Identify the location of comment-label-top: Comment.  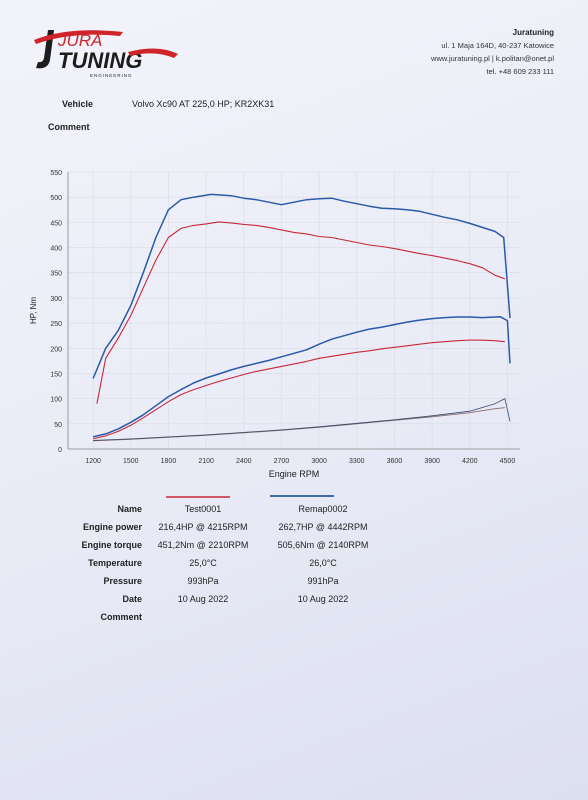
(69, 127).